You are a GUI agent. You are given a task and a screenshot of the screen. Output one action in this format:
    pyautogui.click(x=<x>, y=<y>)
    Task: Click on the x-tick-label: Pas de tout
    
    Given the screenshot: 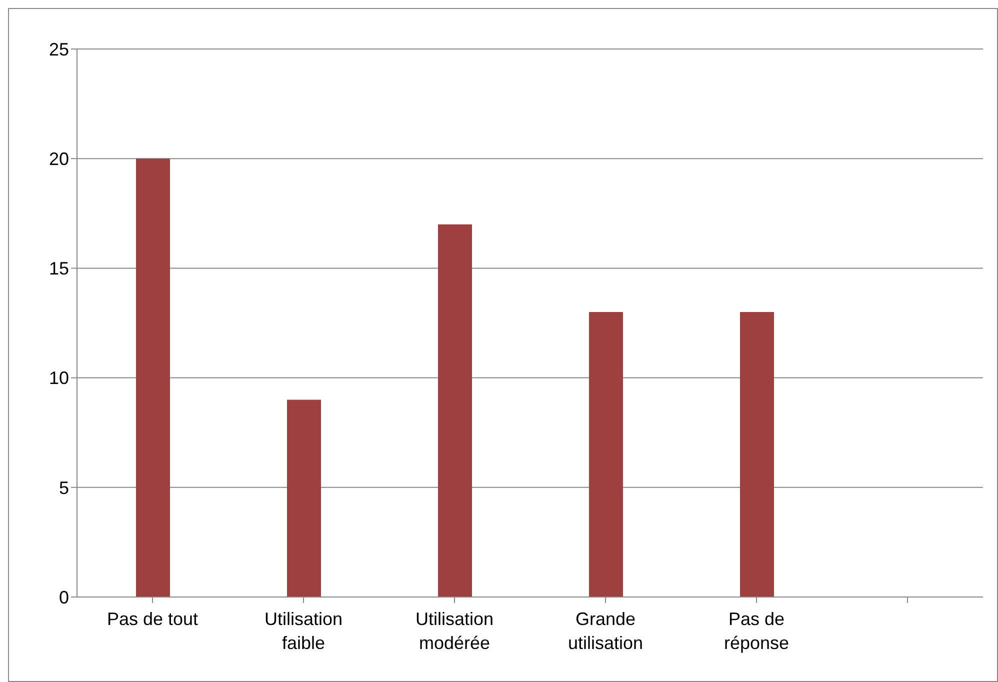 What is the action you would take?
    pyautogui.click(x=152, y=619)
    